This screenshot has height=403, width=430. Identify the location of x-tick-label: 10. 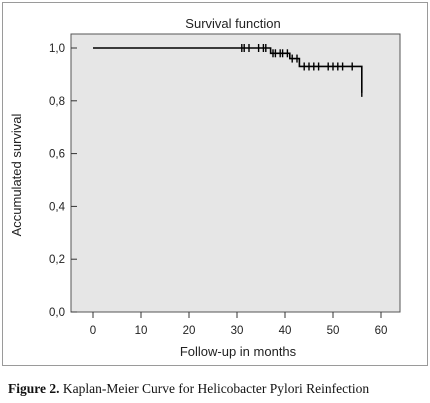
(141, 331).